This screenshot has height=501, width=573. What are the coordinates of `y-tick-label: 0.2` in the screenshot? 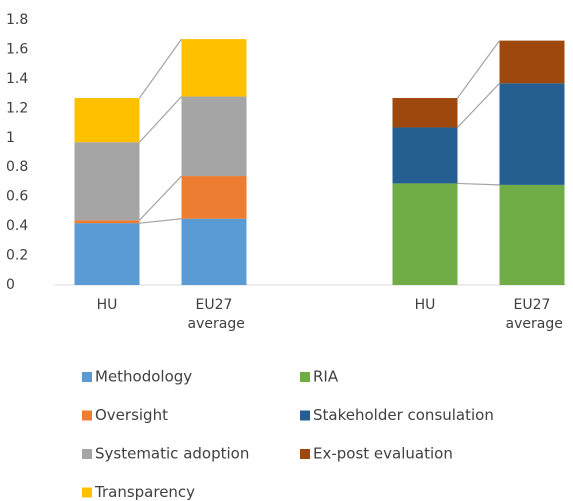 It's located at (17, 256).